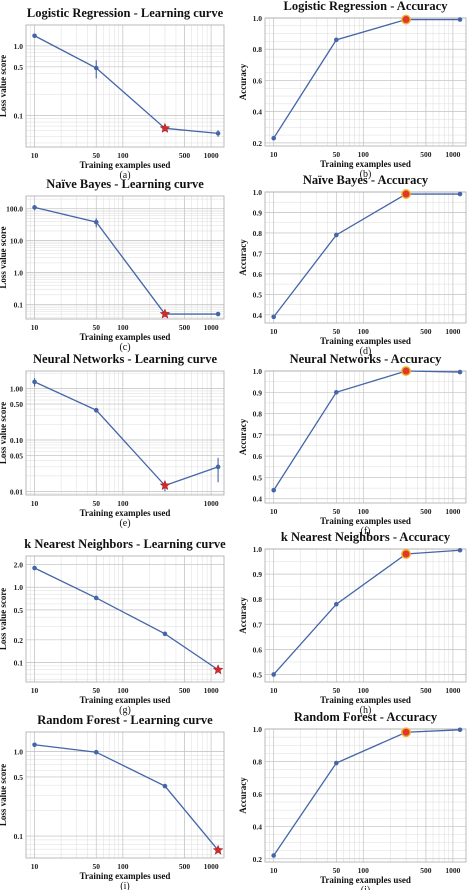 This screenshot has height=890, width=474. What do you see at coordinates (125, 184) in the screenshot?
I see `chart-title: Naïve Bayes - Learning curve` at bounding box center [125, 184].